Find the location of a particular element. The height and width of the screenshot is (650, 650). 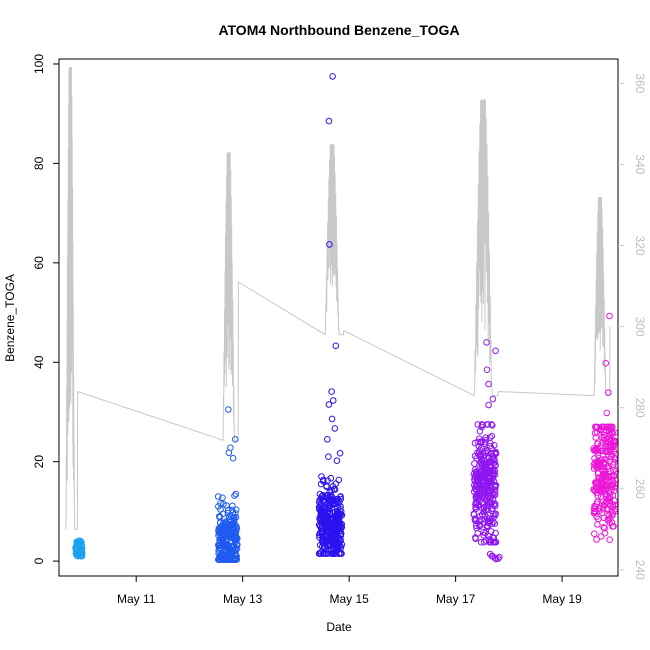

x-tick-label: May 15 is located at coordinates (349, 599).